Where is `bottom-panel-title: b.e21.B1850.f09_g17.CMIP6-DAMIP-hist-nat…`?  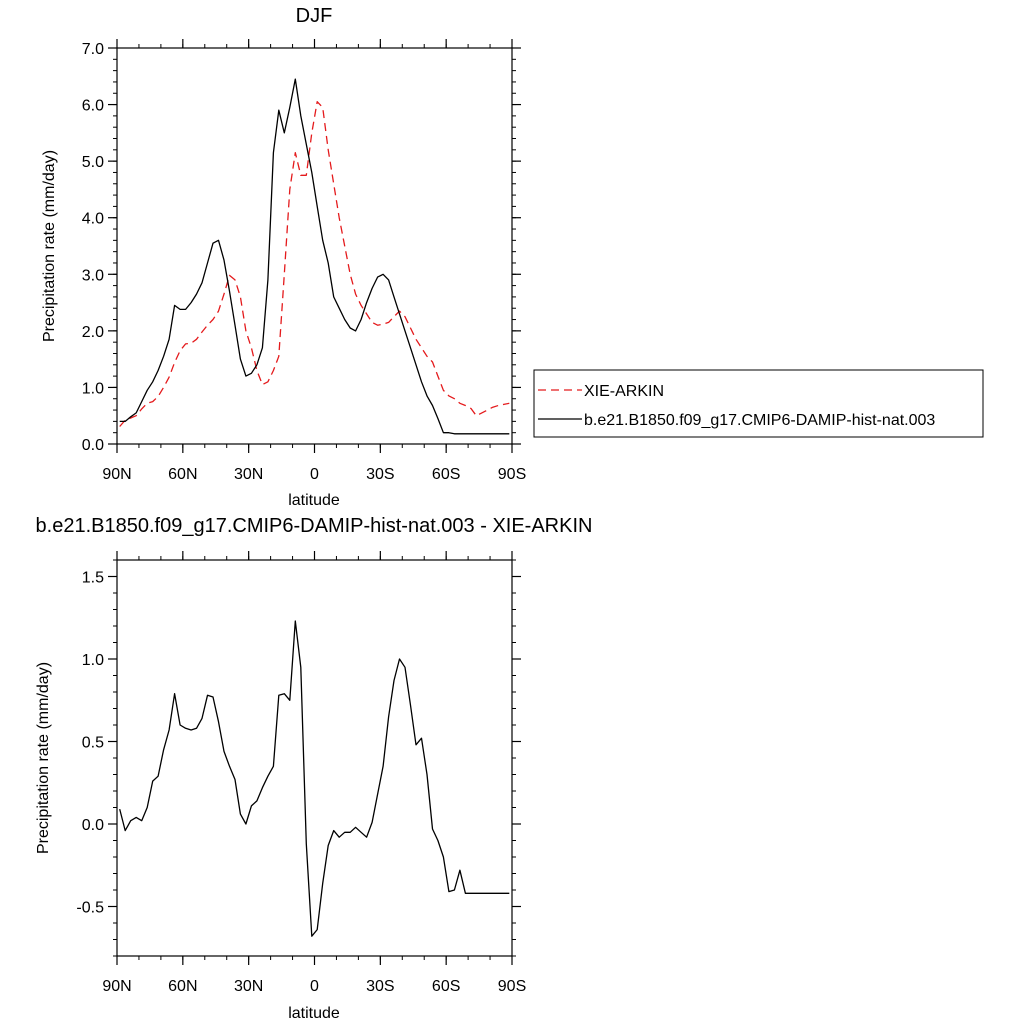
bottom-panel-title: b.e21.B1850.f09_g17.CMIP6-DAMIP-hist-nat… is located at coordinates (314, 526).